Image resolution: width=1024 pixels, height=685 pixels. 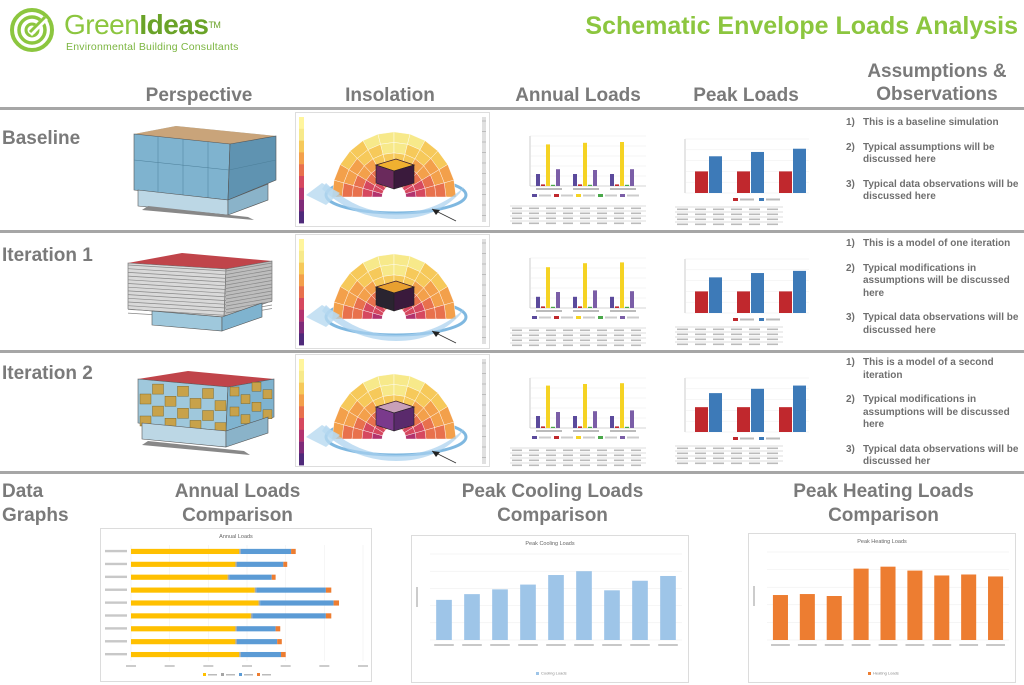 What do you see at coordinates (578, 95) in the screenshot?
I see `column-header-annual-loads: Annual Loads` at bounding box center [578, 95].